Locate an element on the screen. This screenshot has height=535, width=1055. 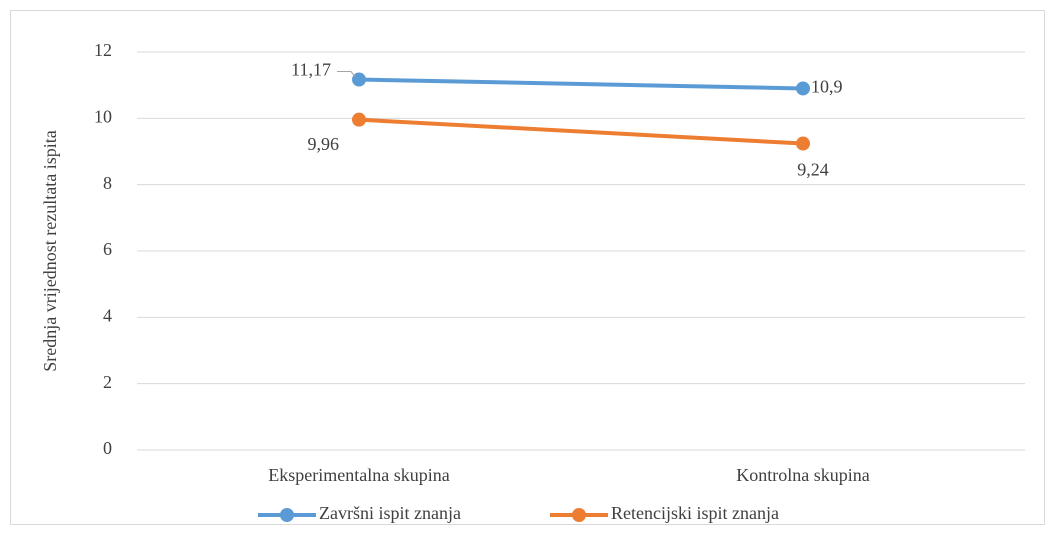
y-tick-label: 10 is located at coordinates (103, 116).